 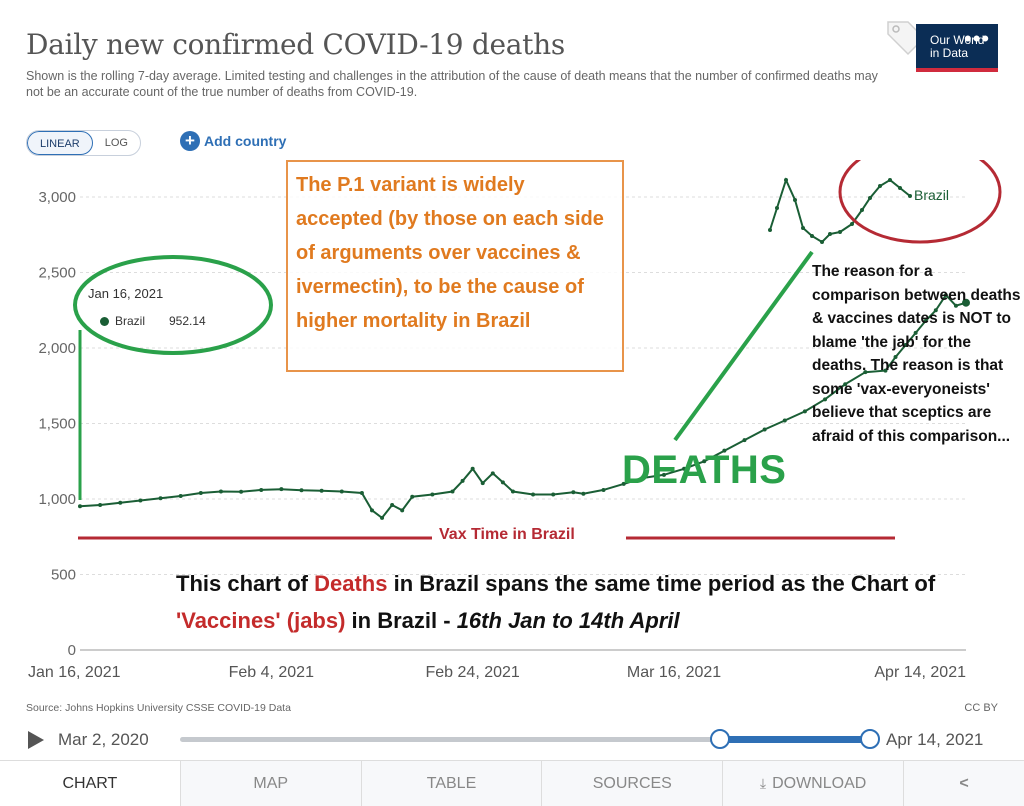 I want to click on tooltip-highlight-ring, so click(x=173, y=305).